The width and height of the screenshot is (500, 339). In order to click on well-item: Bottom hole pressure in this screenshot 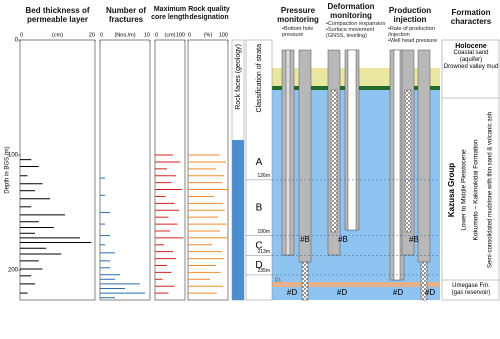, I will do `click(303, 32)`.